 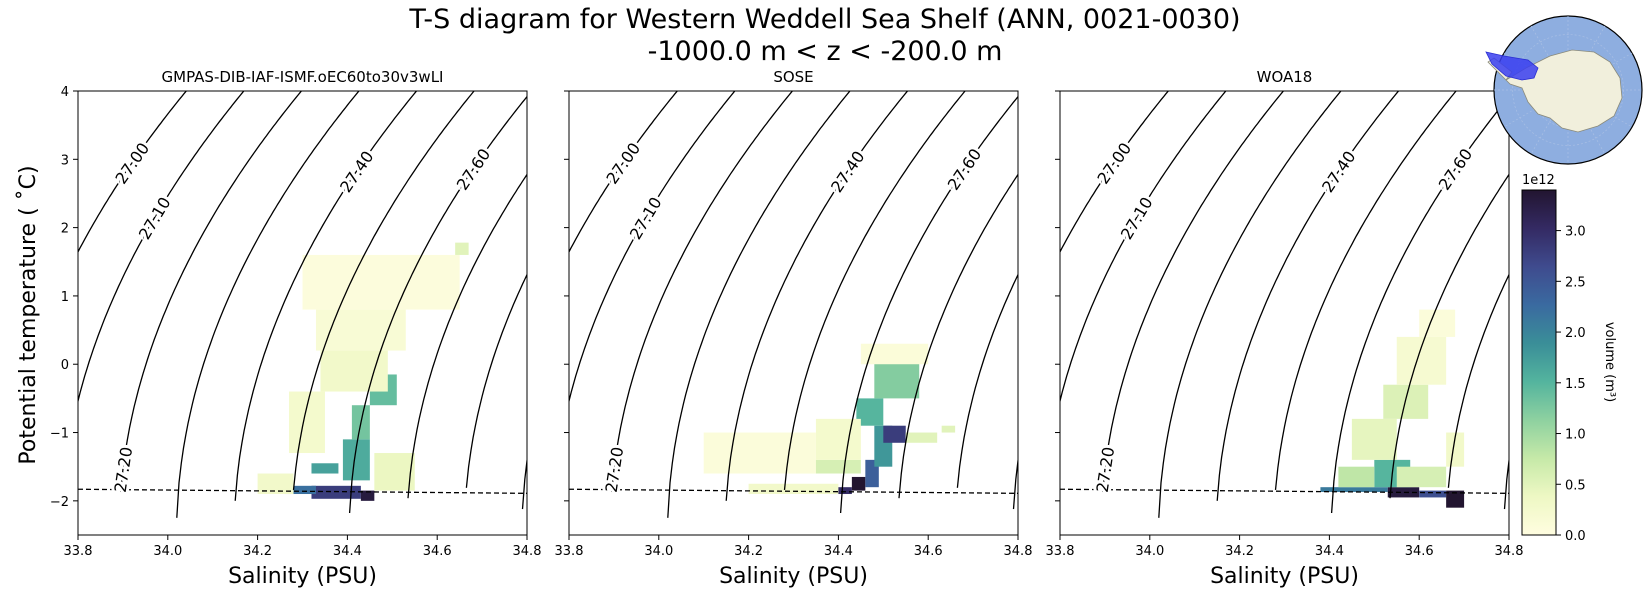 I want to click on colorbar-label: volume (m³), so click(x=1609, y=362).